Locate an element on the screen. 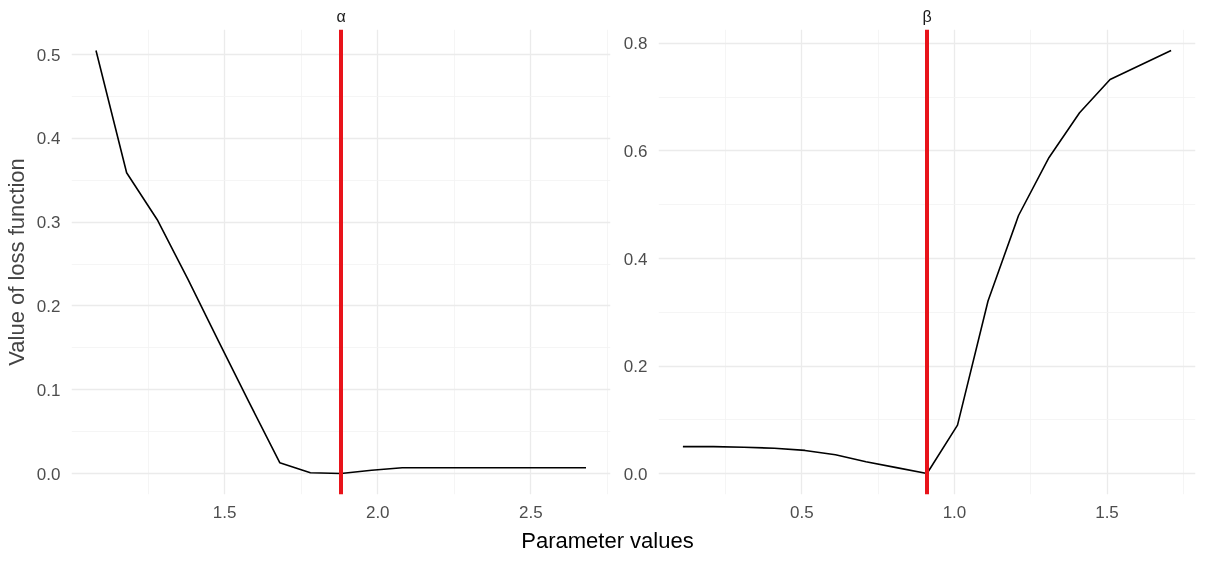  x-tick-label: 2.0 is located at coordinates (377, 512).